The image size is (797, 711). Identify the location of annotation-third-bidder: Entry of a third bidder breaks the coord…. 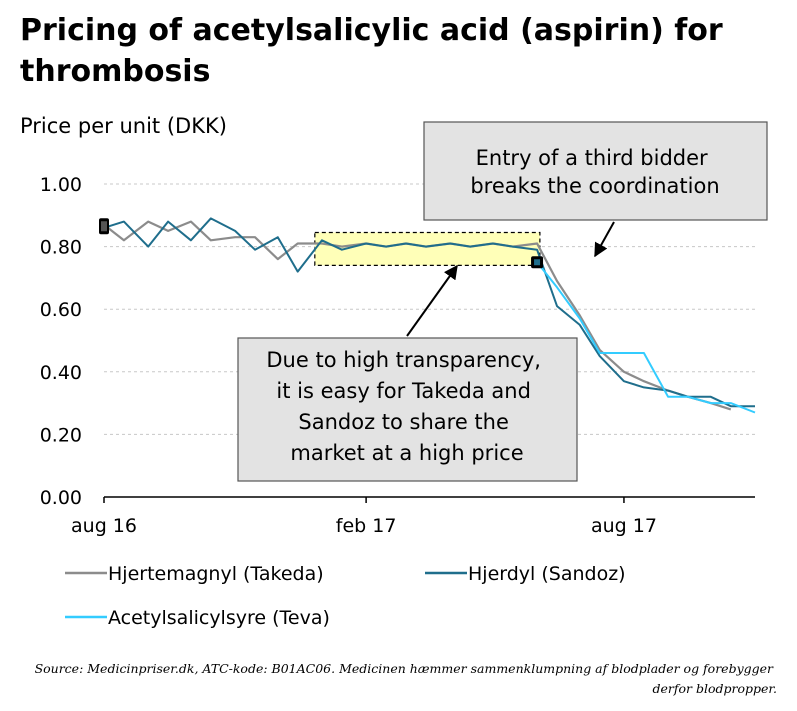
(594, 172).